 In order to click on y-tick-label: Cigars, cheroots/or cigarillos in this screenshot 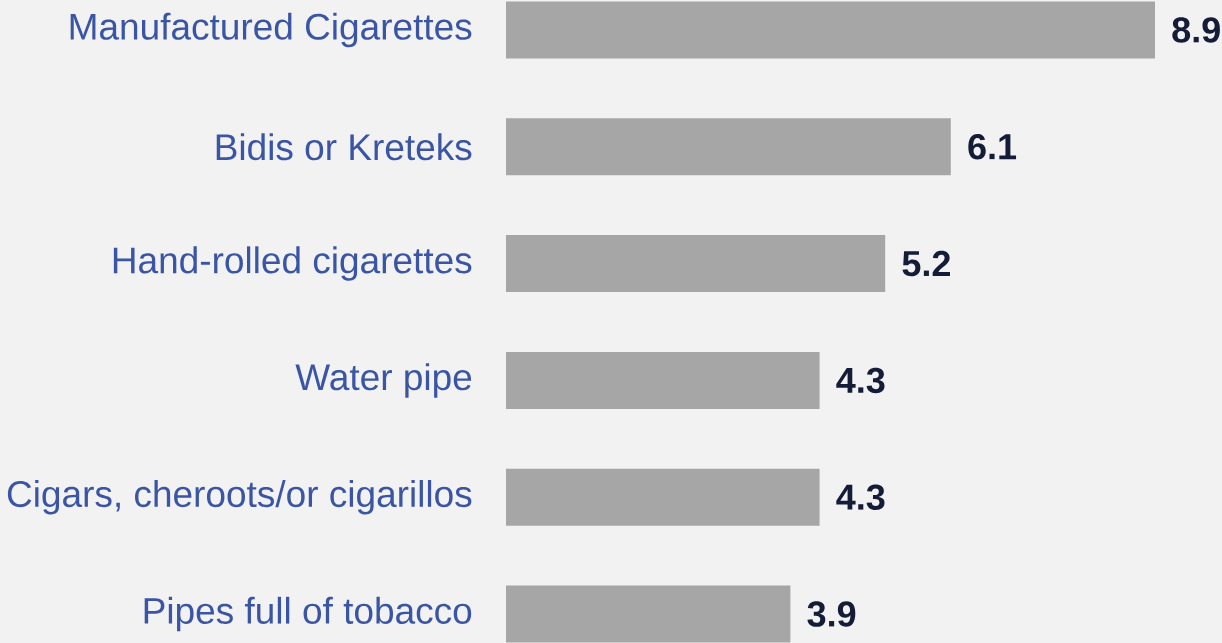, I will do `click(239, 497)`.